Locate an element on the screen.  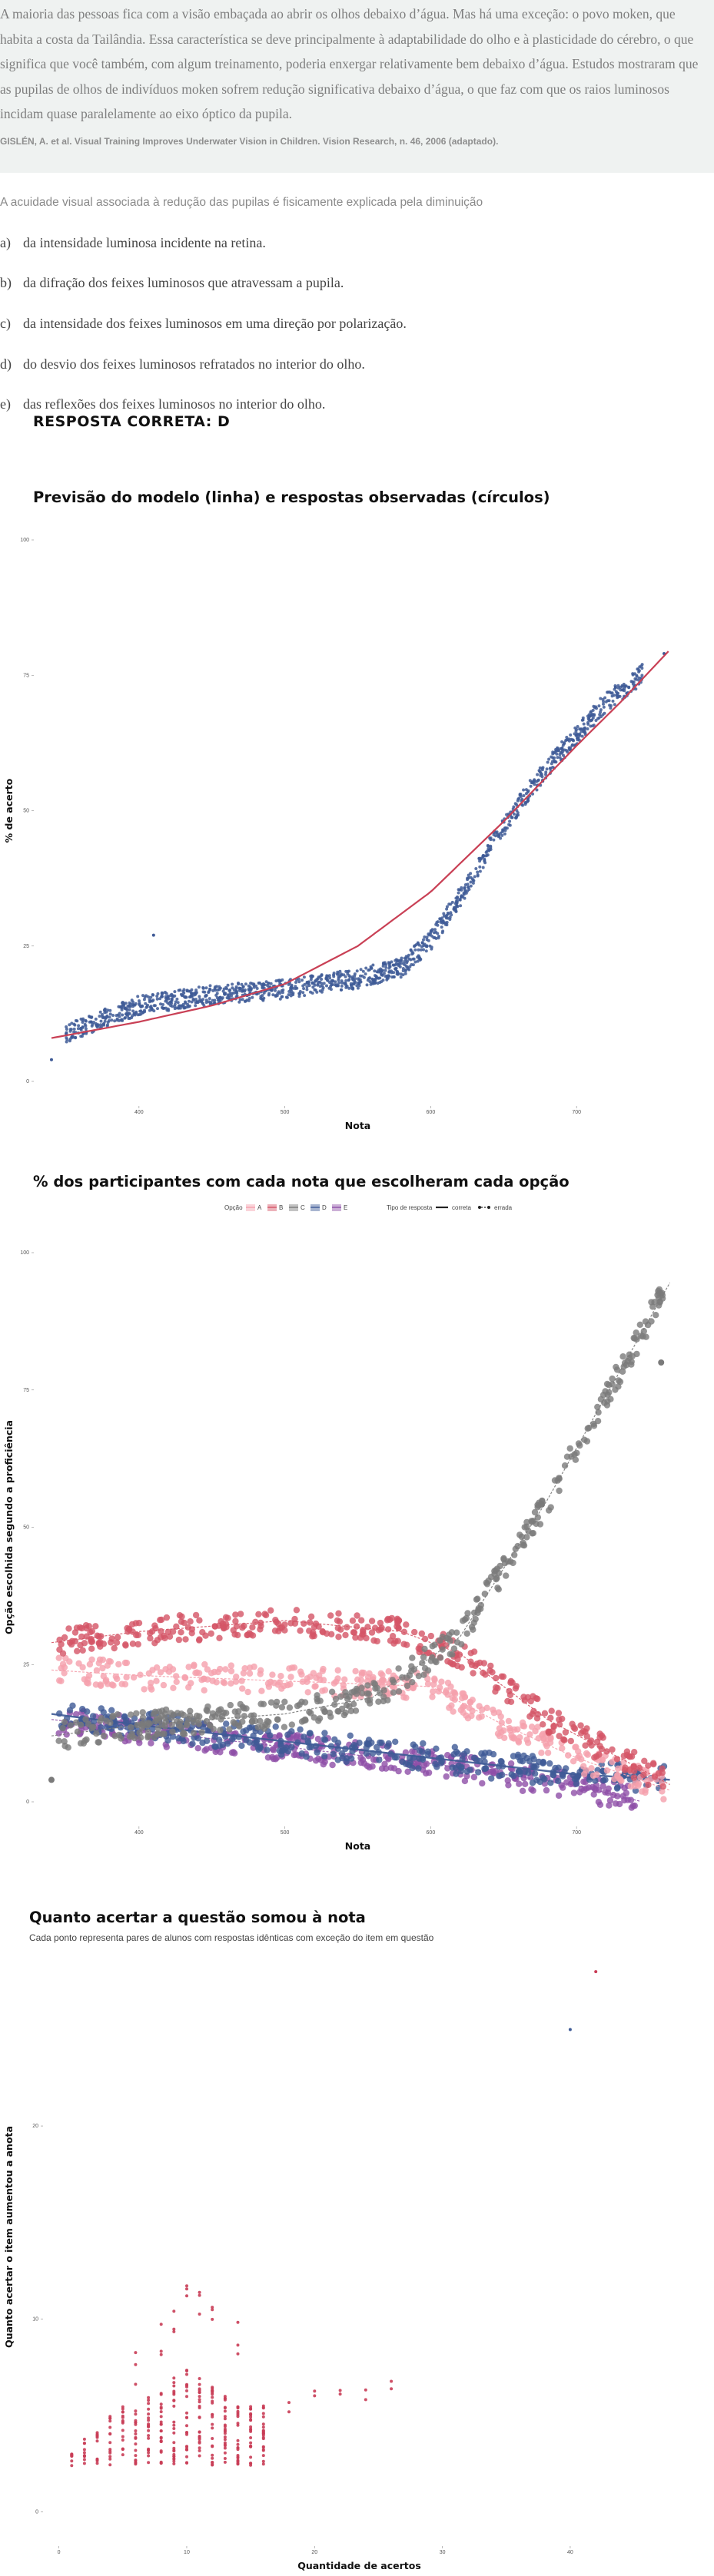
chart2-legend-wrong-dot is located at coordinates (479, 1207).